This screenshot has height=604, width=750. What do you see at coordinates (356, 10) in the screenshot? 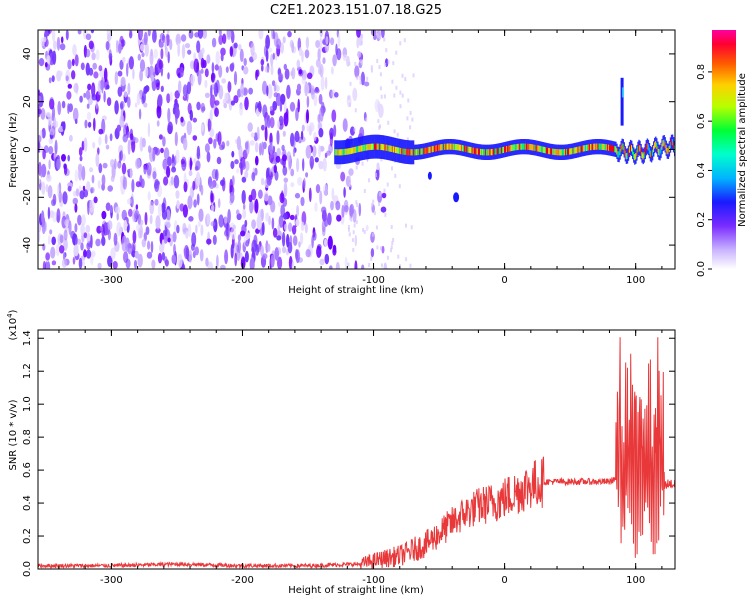
I see `figure-title: C2E1.2023.151.07.18.G25` at bounding box center [356, 10].